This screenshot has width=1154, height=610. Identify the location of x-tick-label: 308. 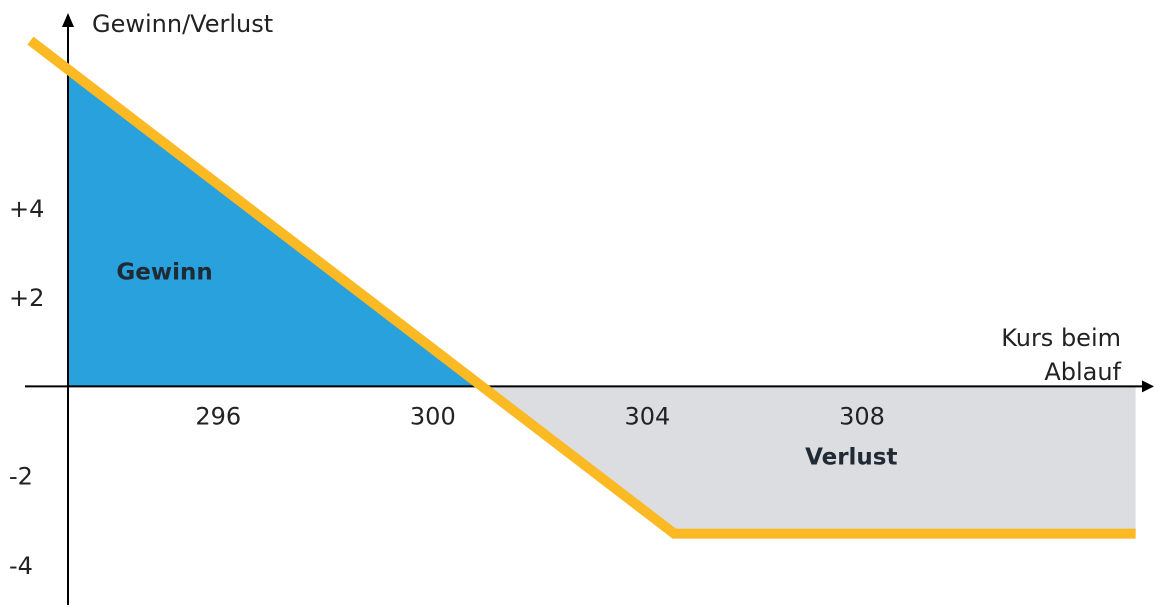
(862, 416).